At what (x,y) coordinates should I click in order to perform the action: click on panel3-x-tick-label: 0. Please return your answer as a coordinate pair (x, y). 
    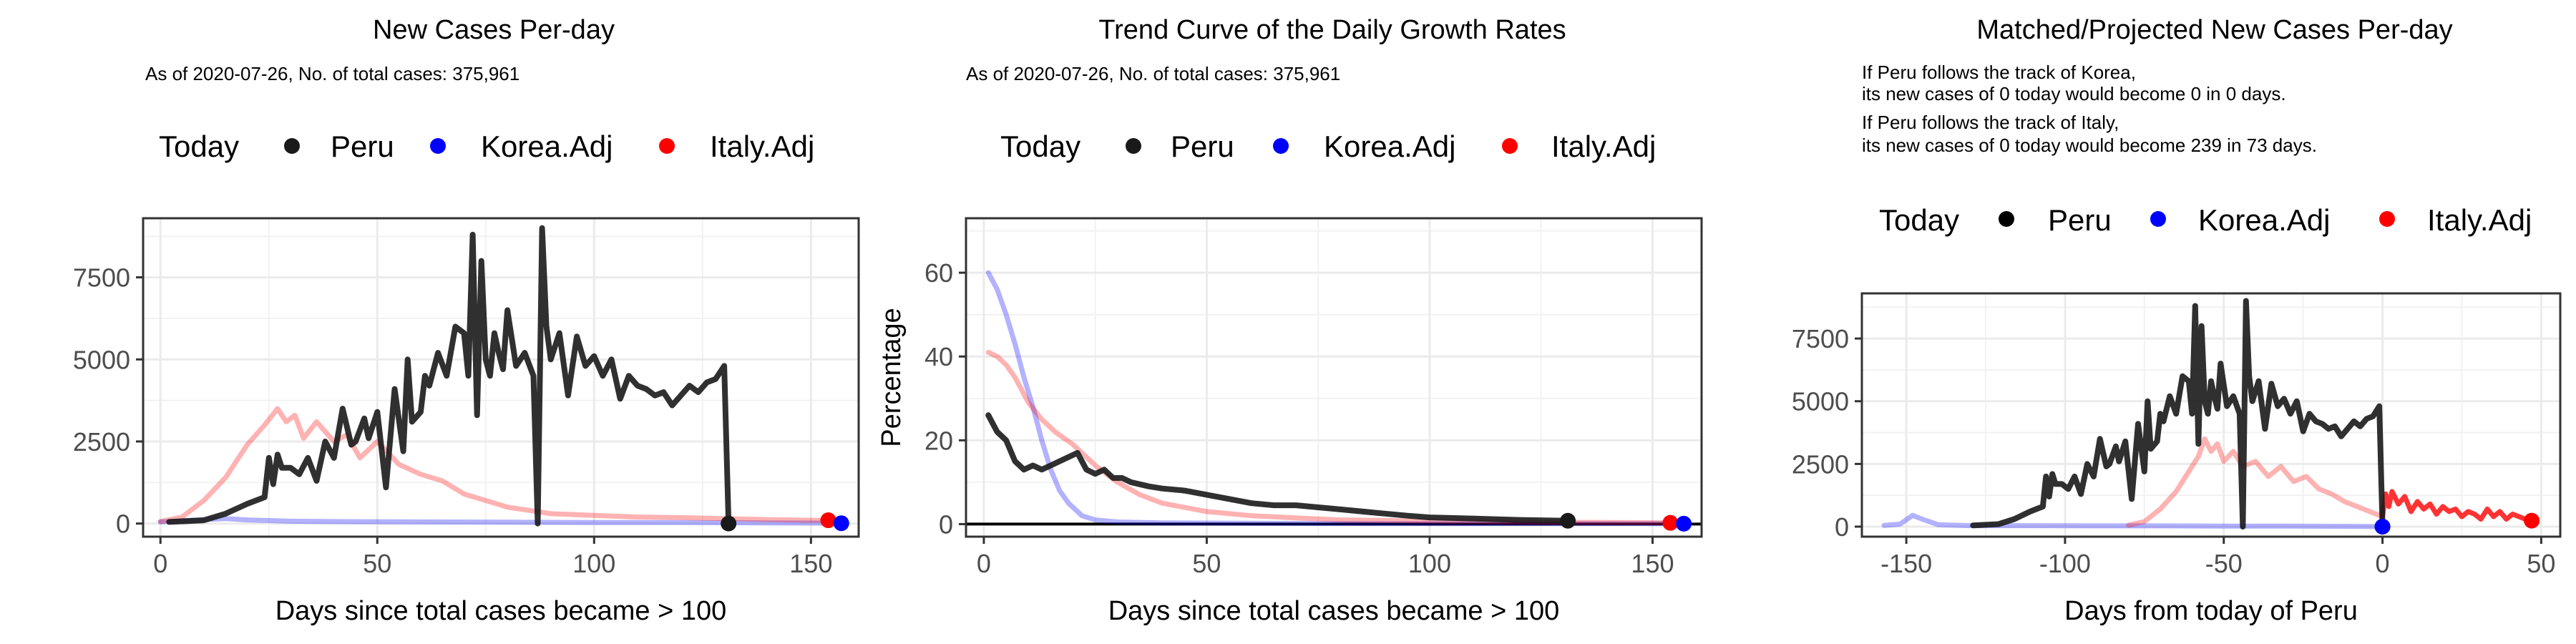
    Looking at the image, I should click on (2383, 563).